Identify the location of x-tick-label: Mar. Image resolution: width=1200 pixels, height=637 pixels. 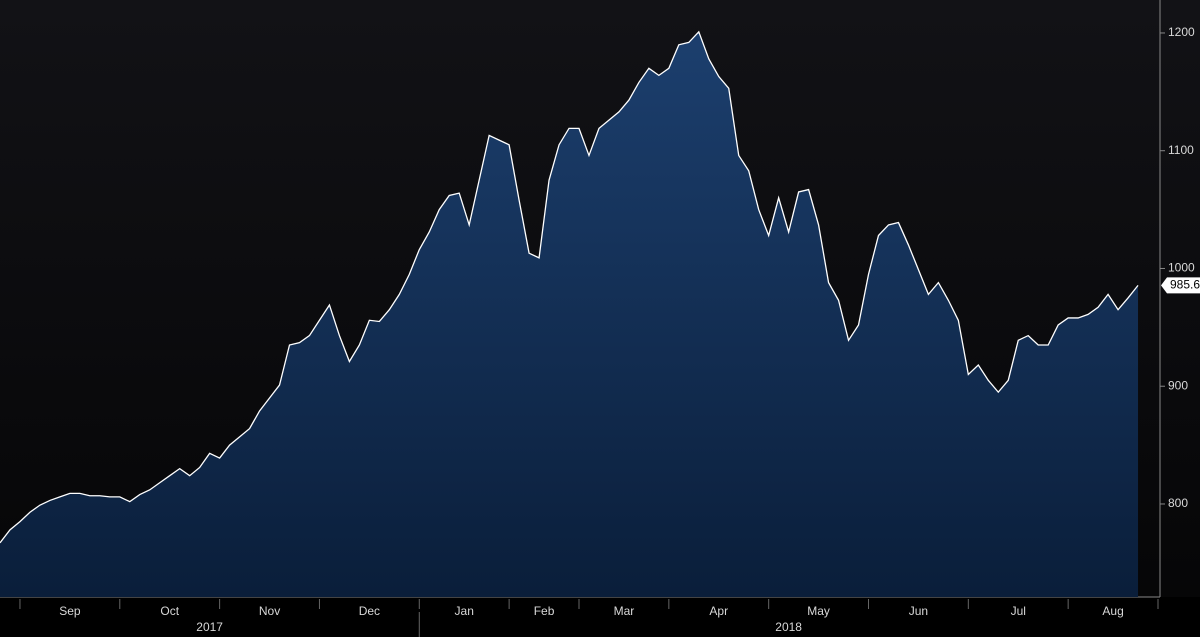
(624, 611).